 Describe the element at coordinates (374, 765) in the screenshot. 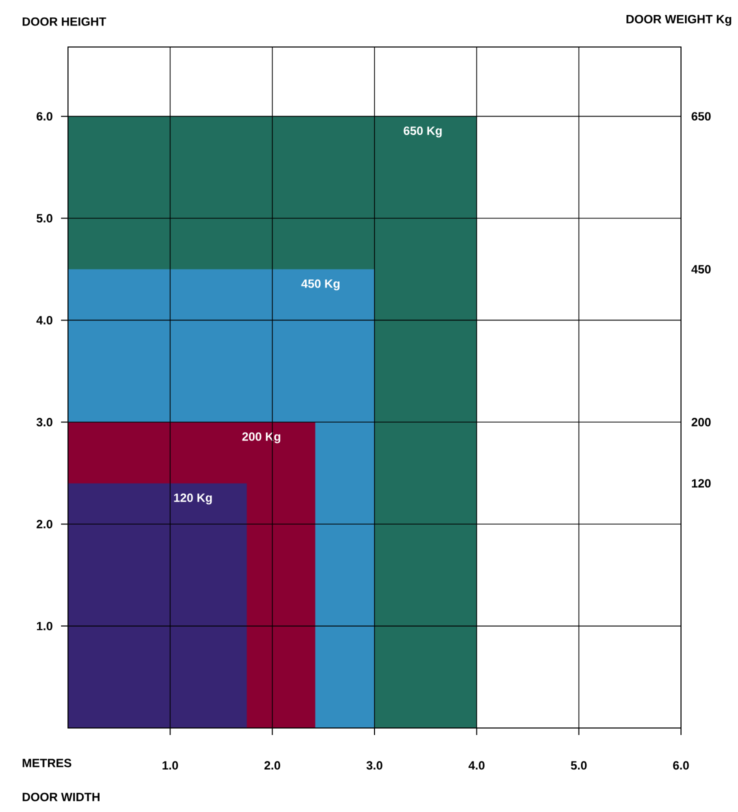

I see `x-tick-label: 3.0` at that location.